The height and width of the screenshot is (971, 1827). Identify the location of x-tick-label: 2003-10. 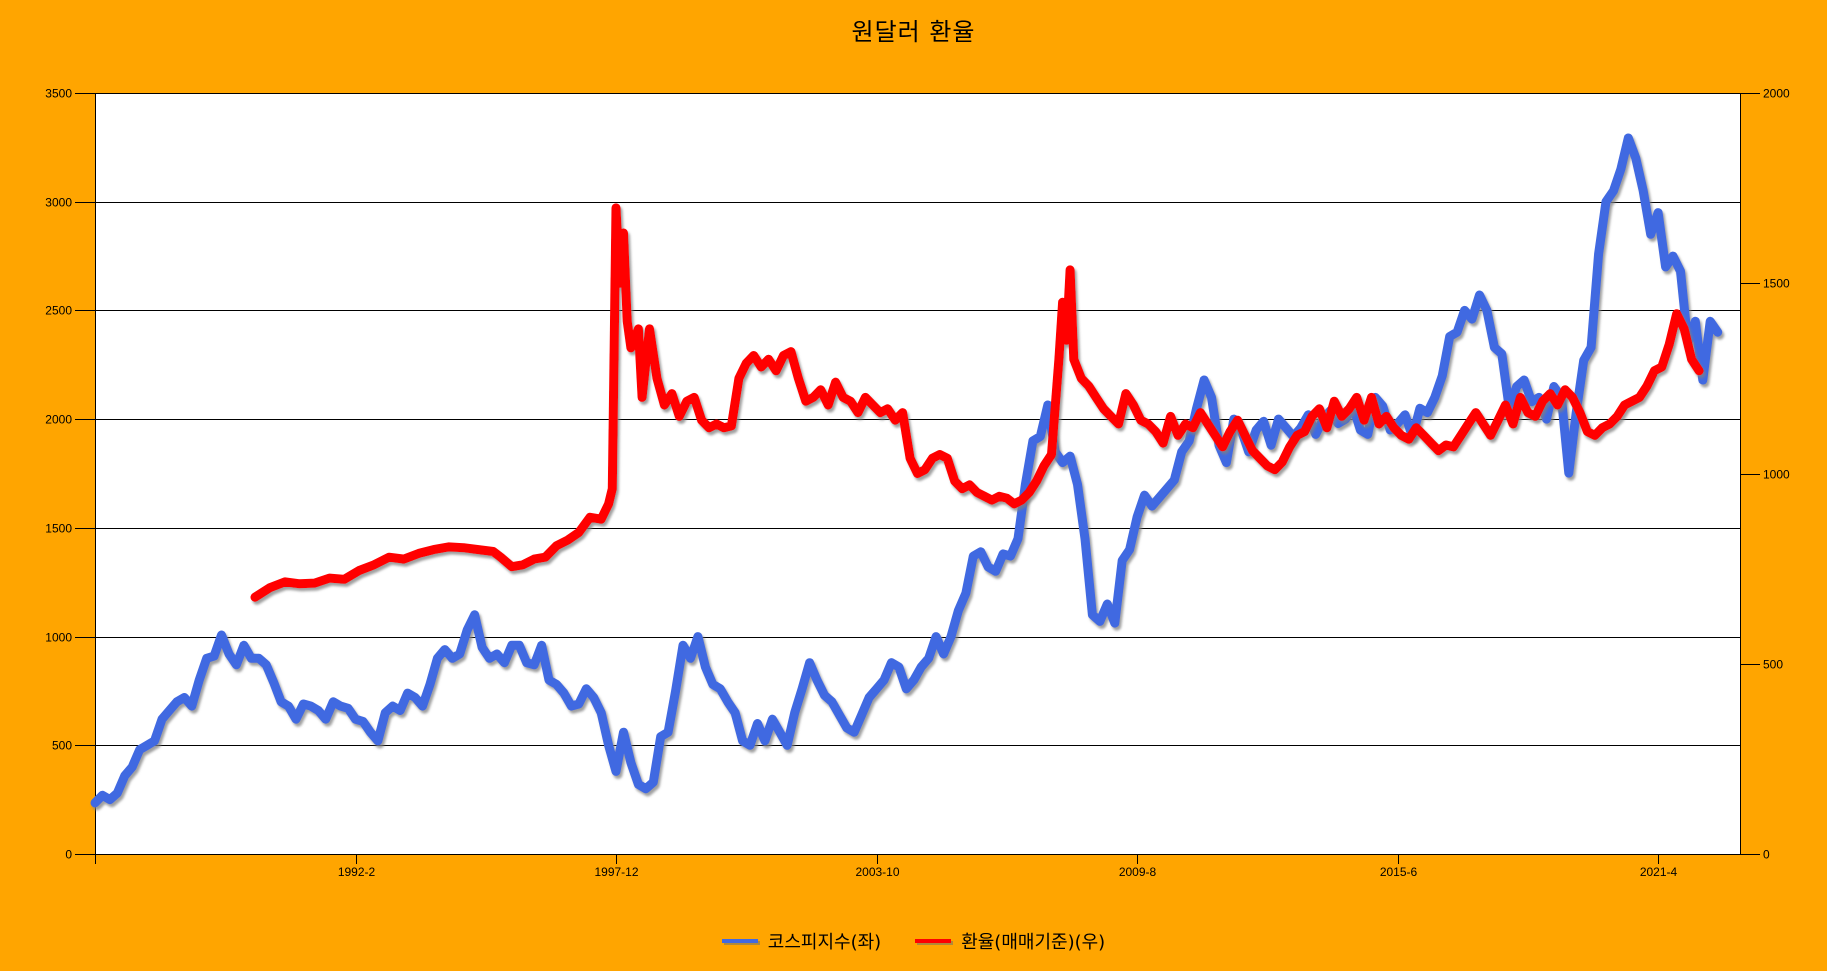
(877, 872).